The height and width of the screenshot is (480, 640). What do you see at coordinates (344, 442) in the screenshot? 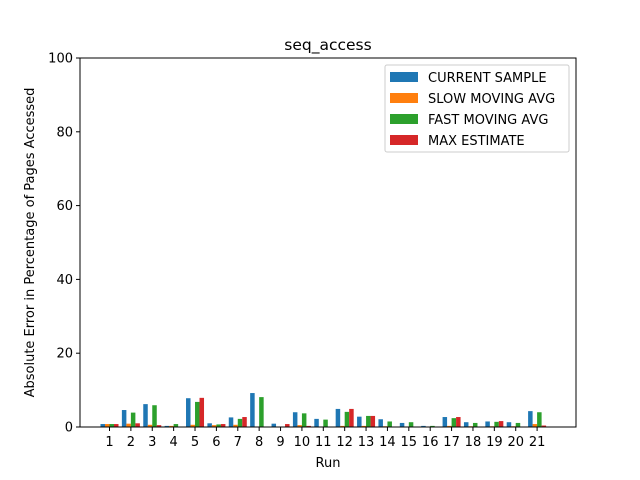
I see `x-tick-label: 12` at bounding box center [344, 442].